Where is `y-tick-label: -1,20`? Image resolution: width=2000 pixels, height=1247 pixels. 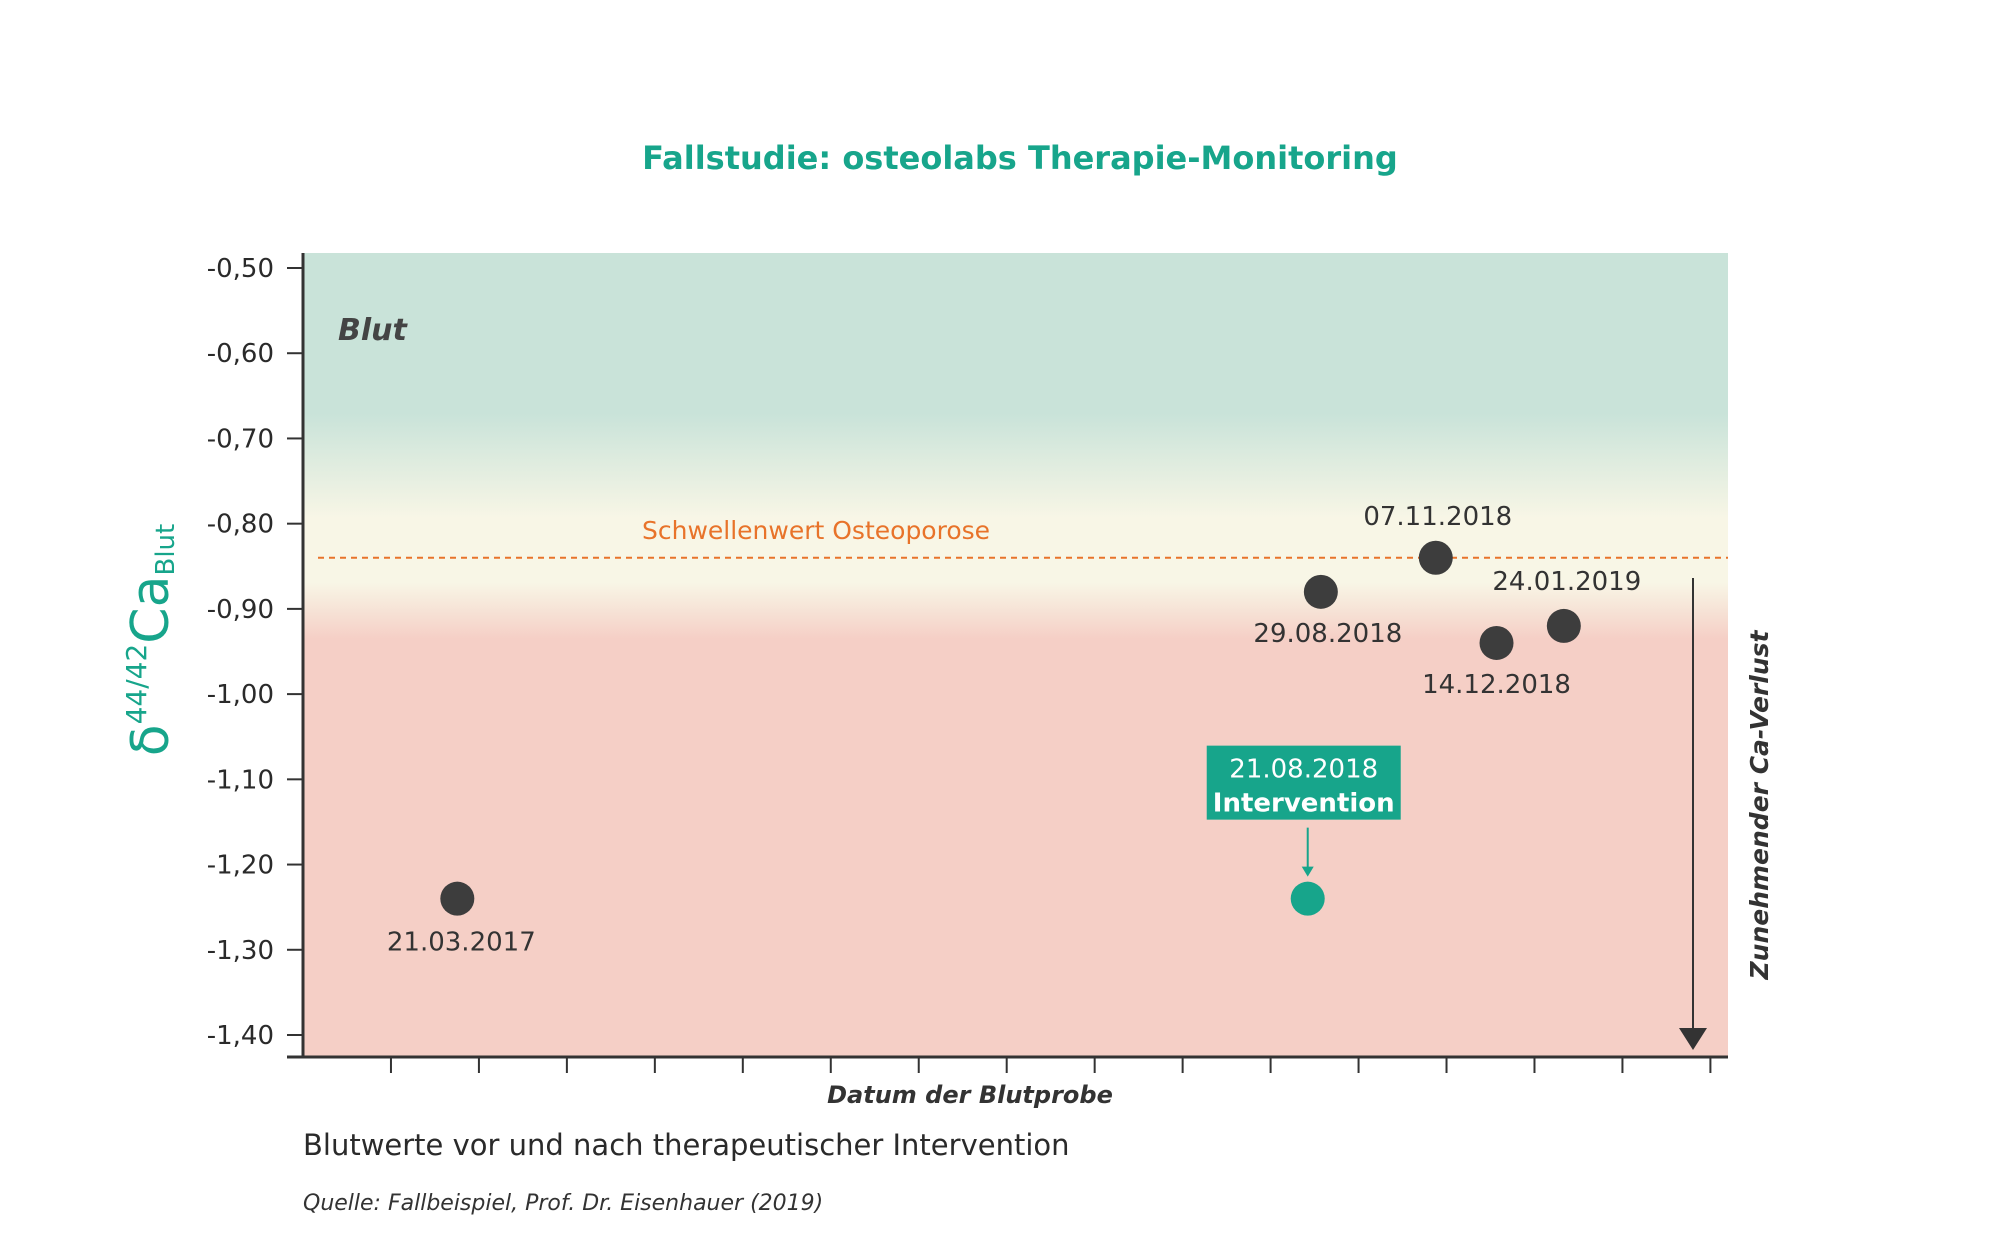 y-tick-label: -1,20 is located at coordinates (240, 866).